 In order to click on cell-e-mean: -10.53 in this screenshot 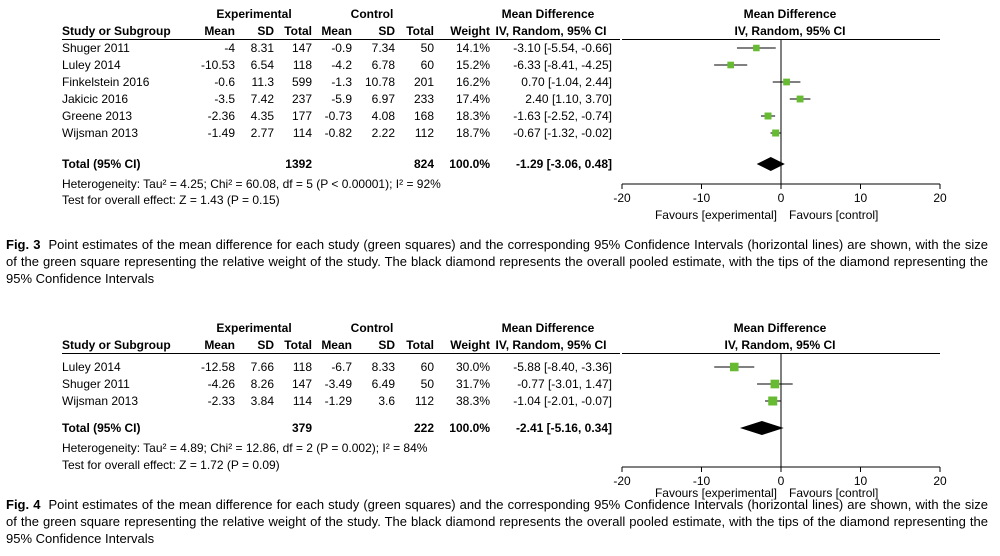, I will do `click(217, 65)`.